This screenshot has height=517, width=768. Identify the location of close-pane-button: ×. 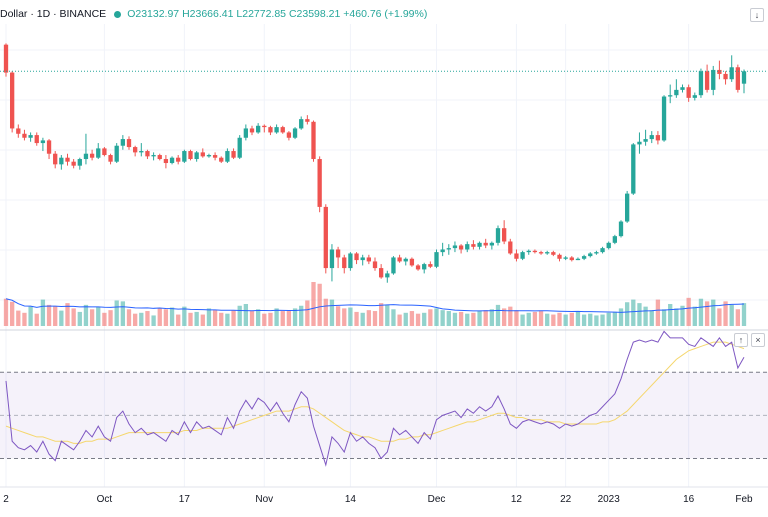
(758, 340).